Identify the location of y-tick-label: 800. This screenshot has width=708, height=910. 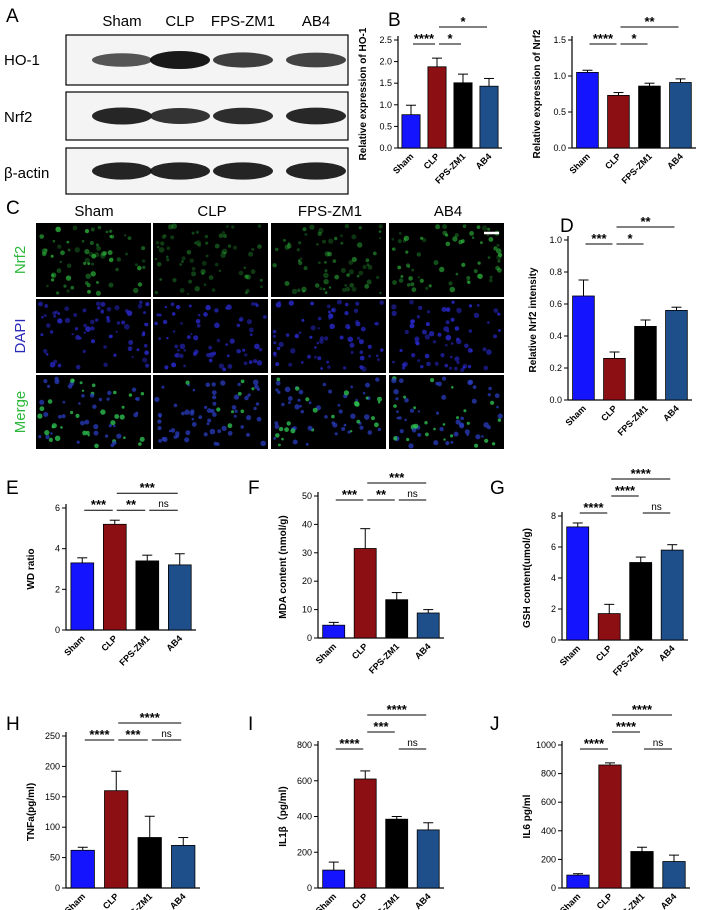
(304, 745).